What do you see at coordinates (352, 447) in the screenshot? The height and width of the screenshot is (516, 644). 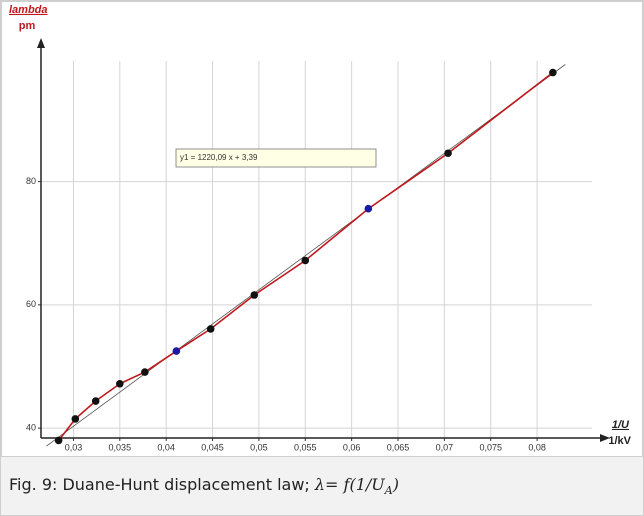 I see `x-tick-label: 0,06` at bounding box center [352, 447].